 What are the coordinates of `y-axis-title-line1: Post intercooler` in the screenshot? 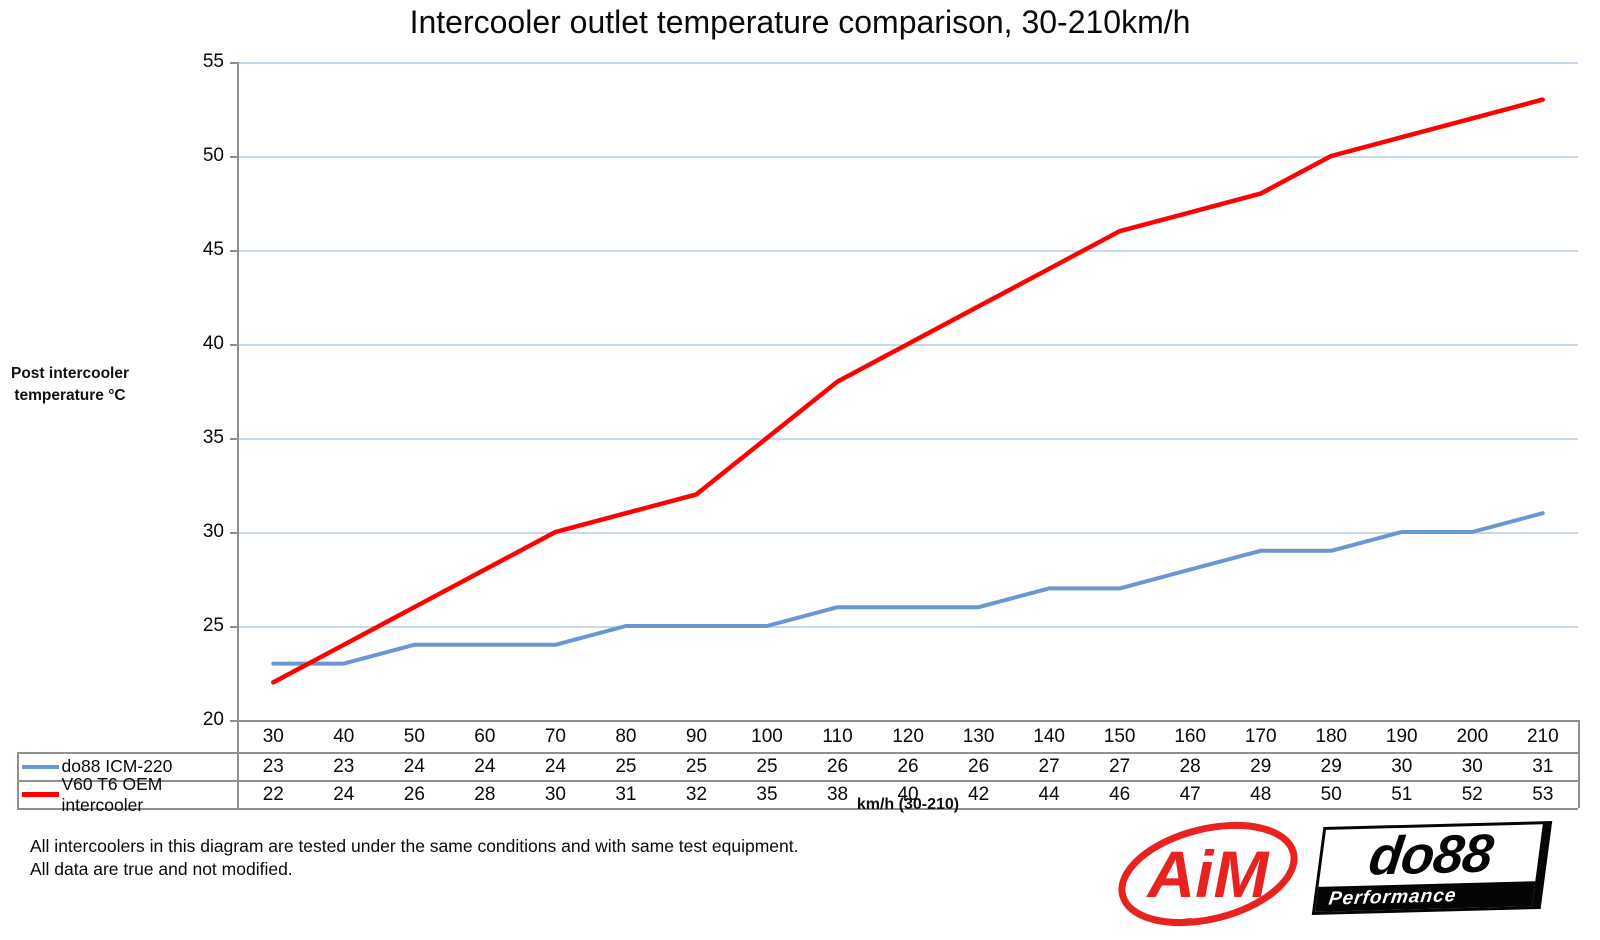 It's located at (70, 373).